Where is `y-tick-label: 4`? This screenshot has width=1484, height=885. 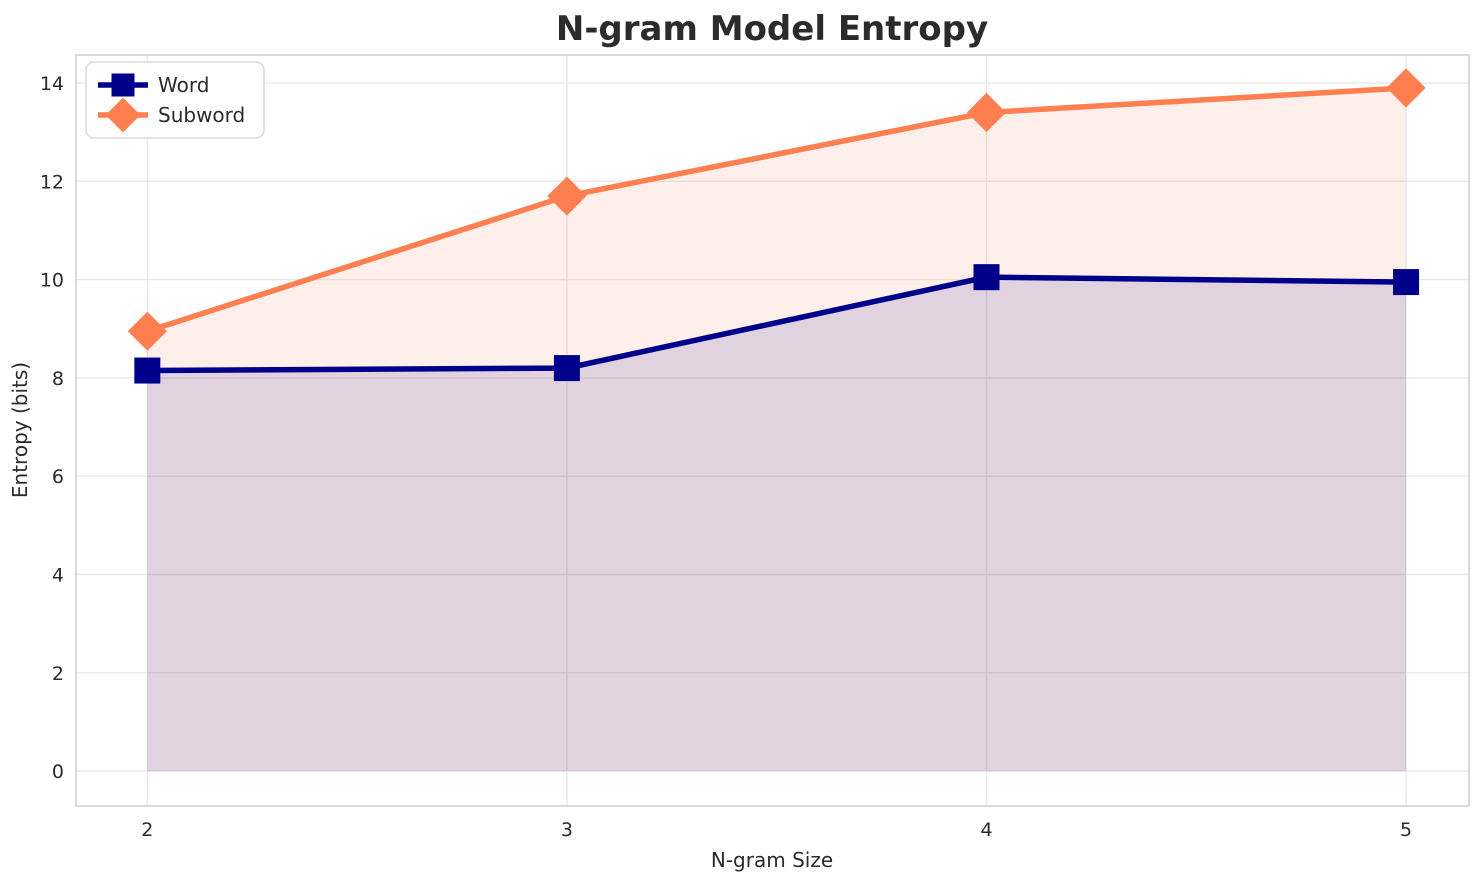
y-tick-label: 4 is located at coordinates (58, 576).